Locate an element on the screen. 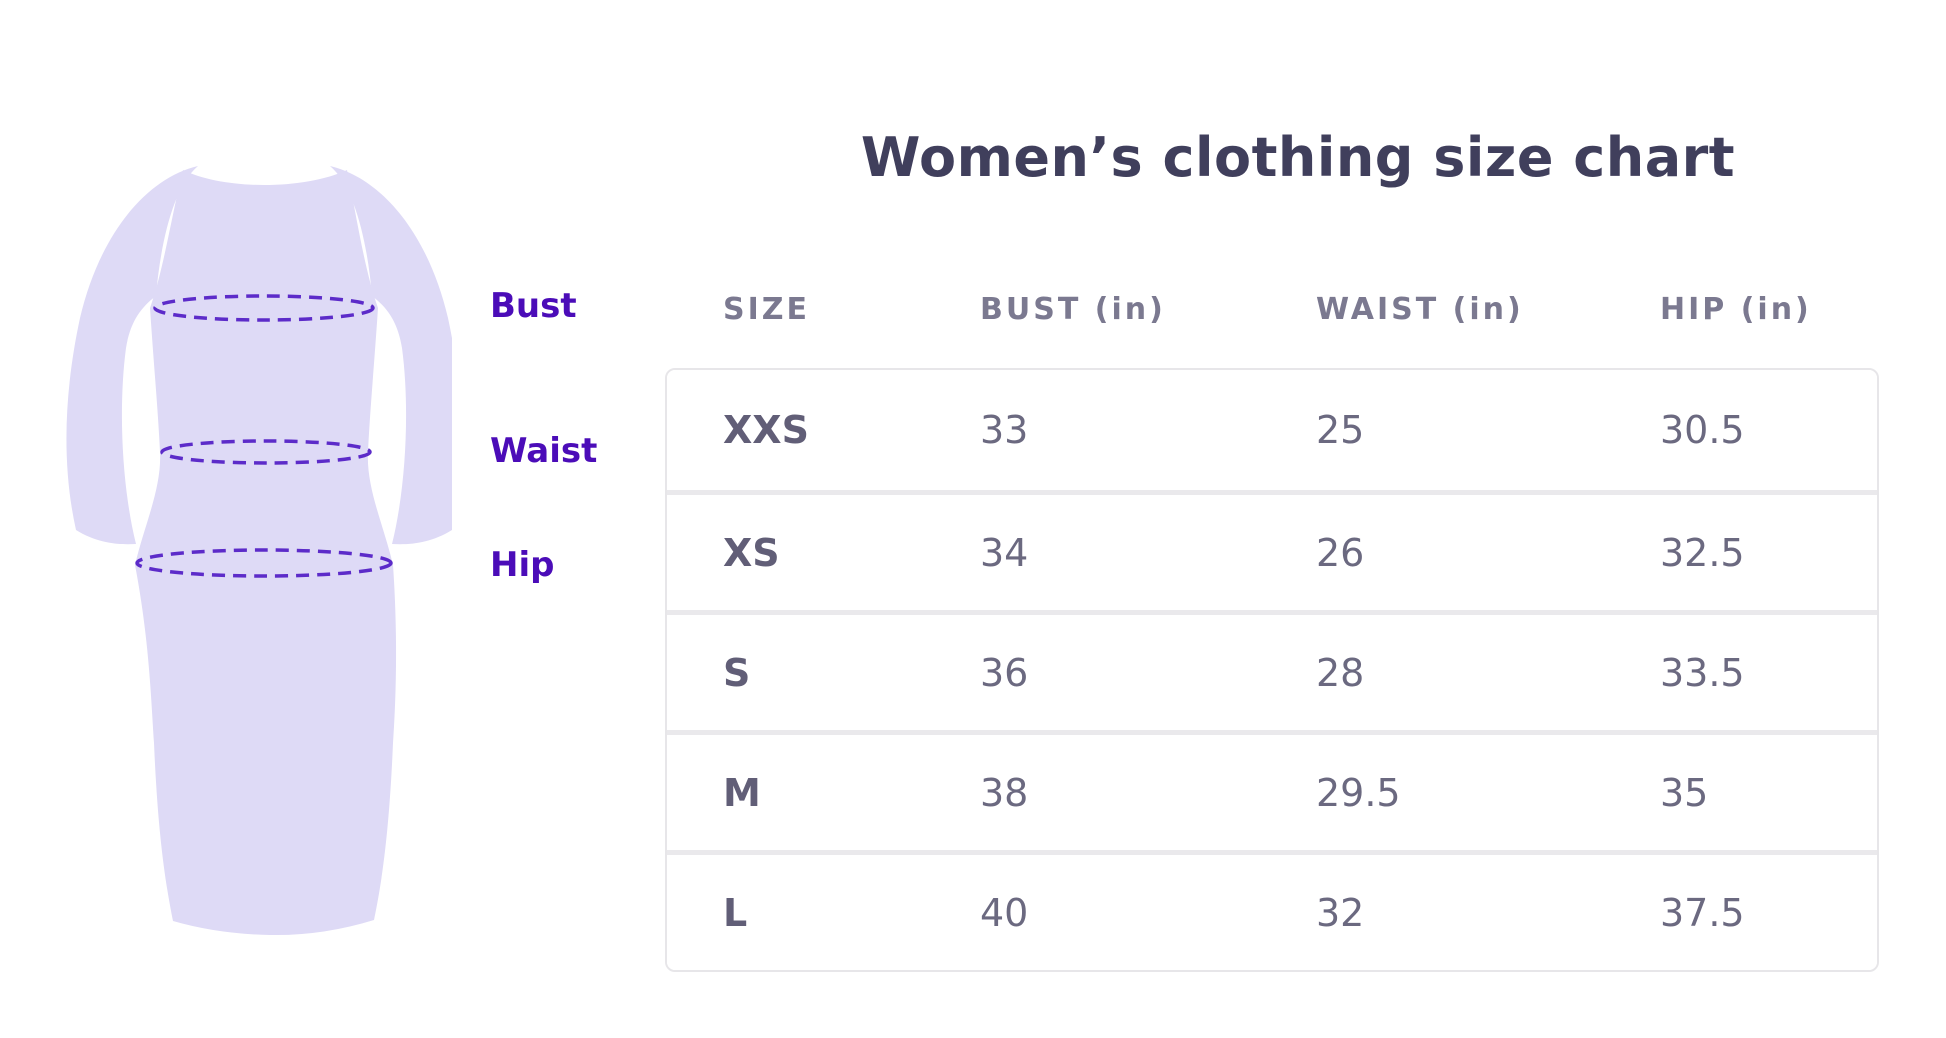 This screenshot has height=1038, width=1946. dress-left-sleeve is located at coordinates (132, 355).